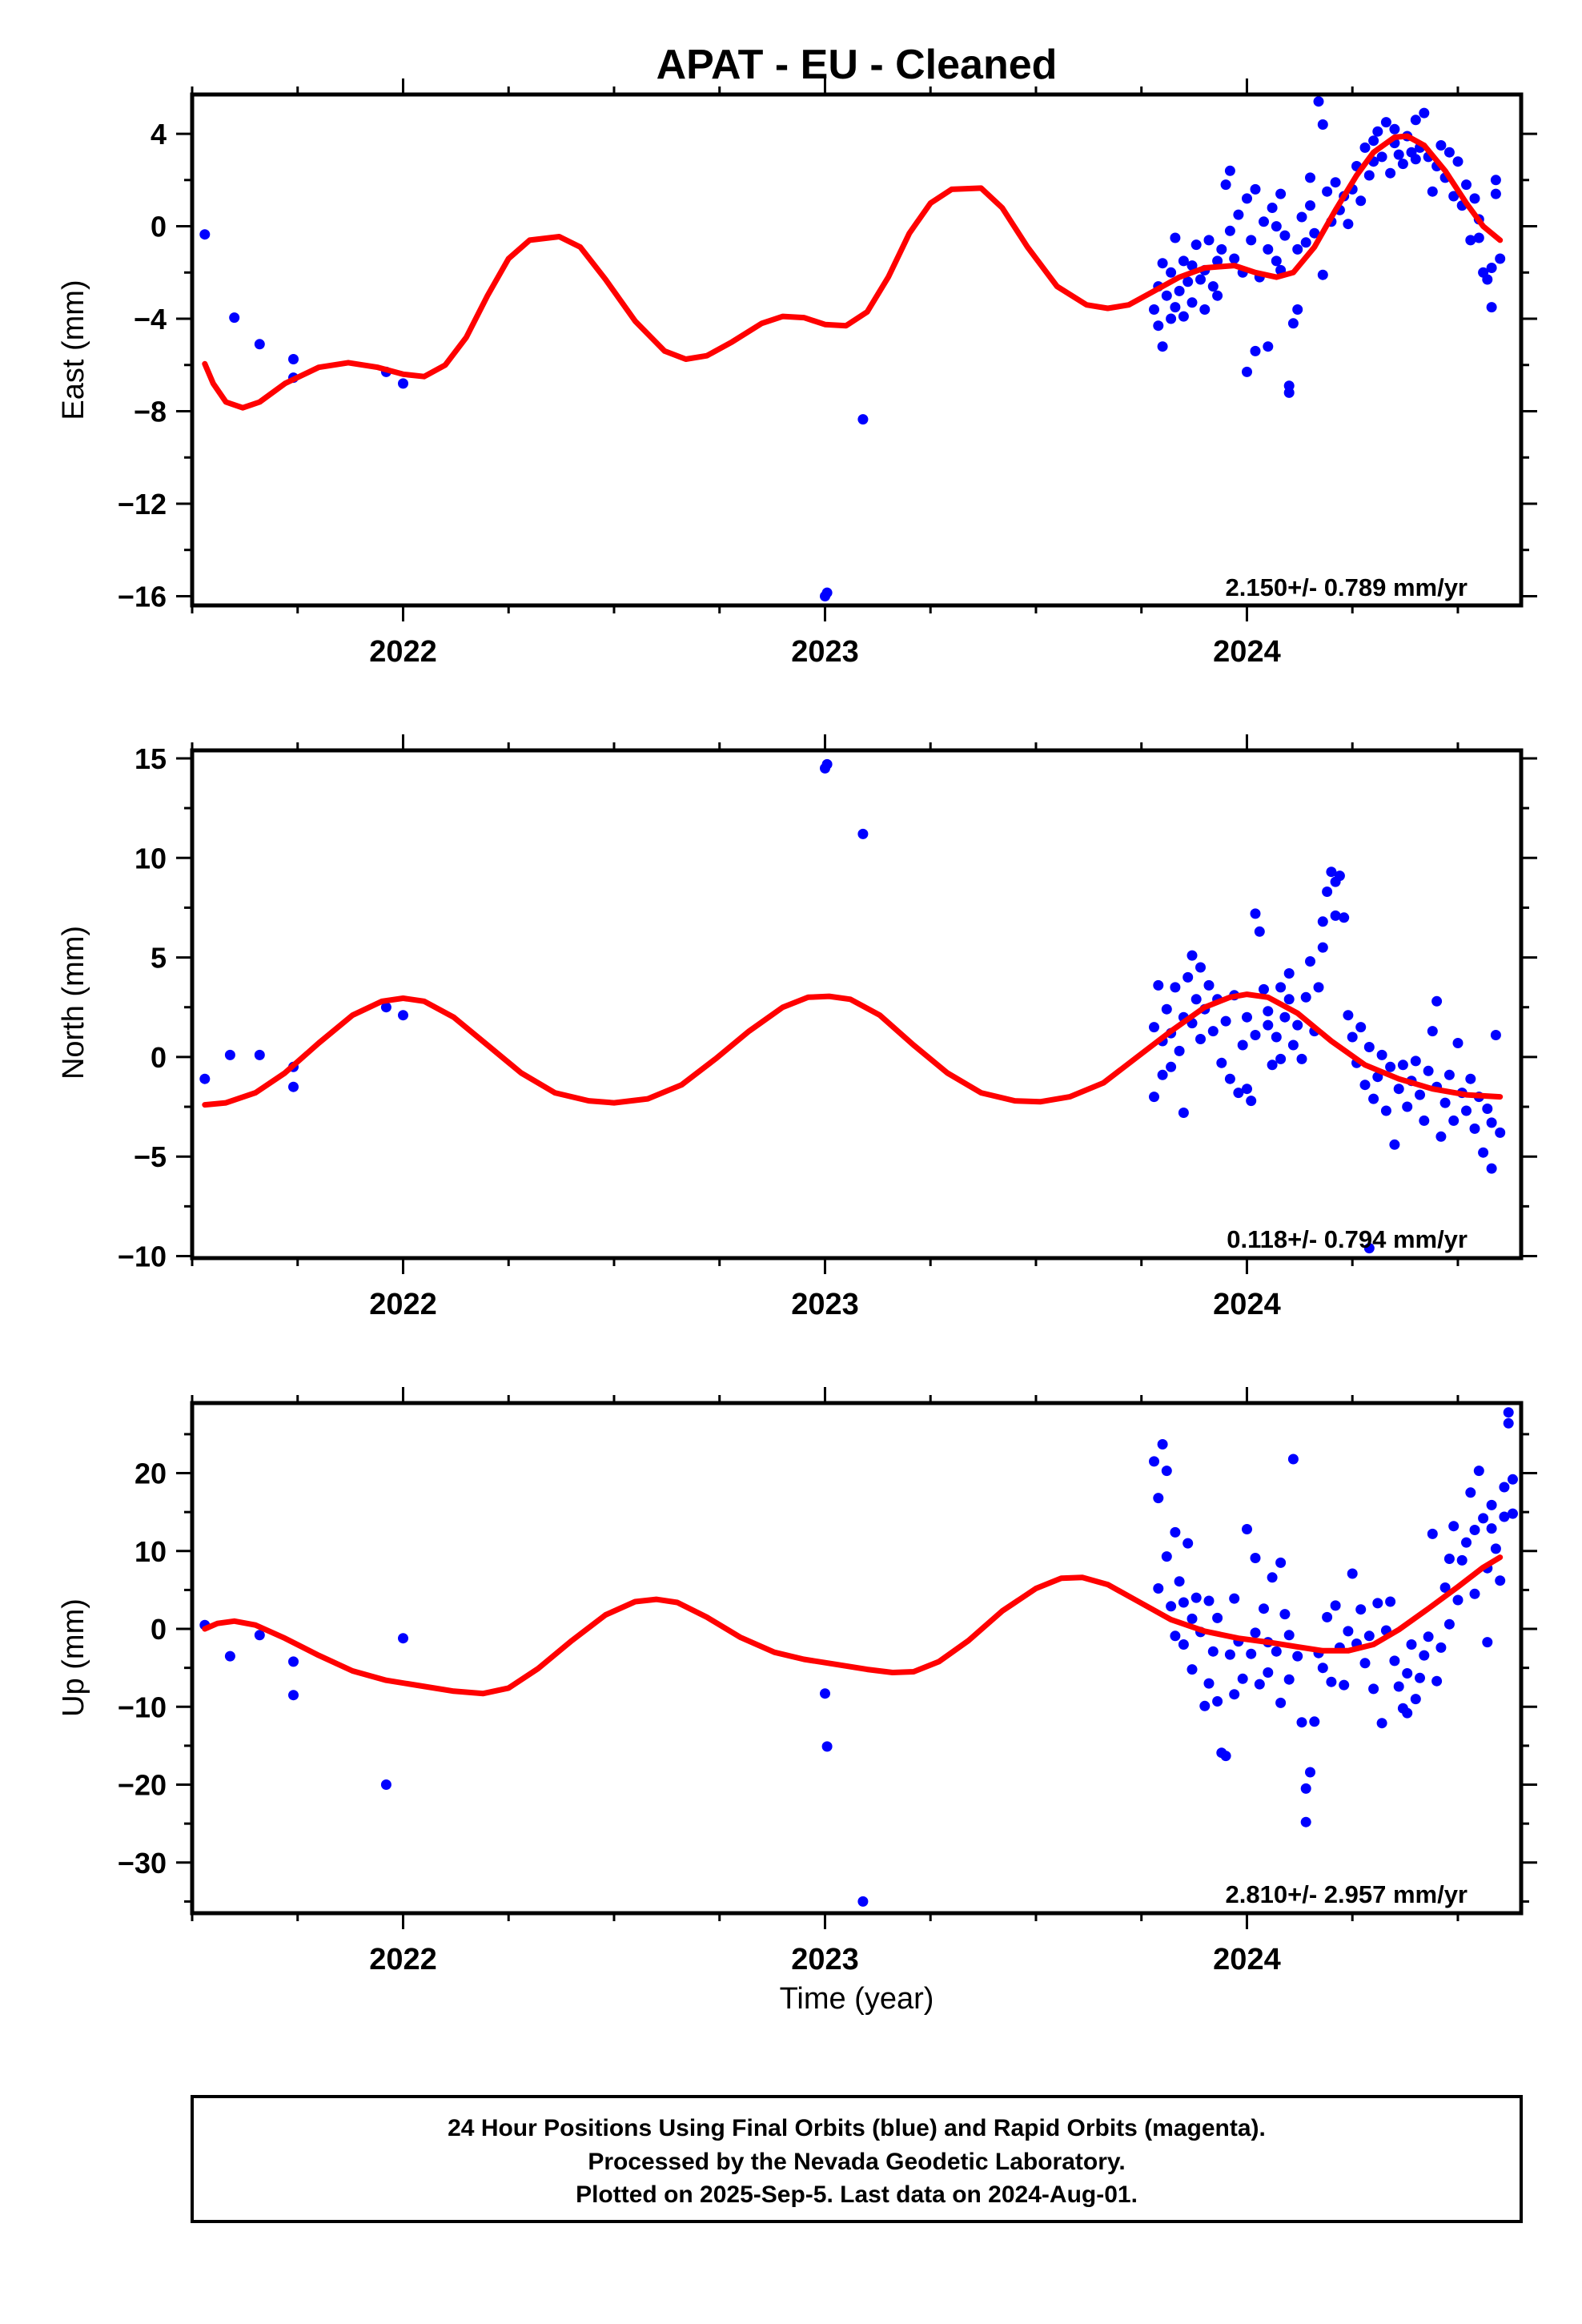 This screenshot has height=2324, width=1582. What do you see at coordinates (853, 1625) in the screenshot?
I see `up-model-curve` at bounding box center [853, 1625].